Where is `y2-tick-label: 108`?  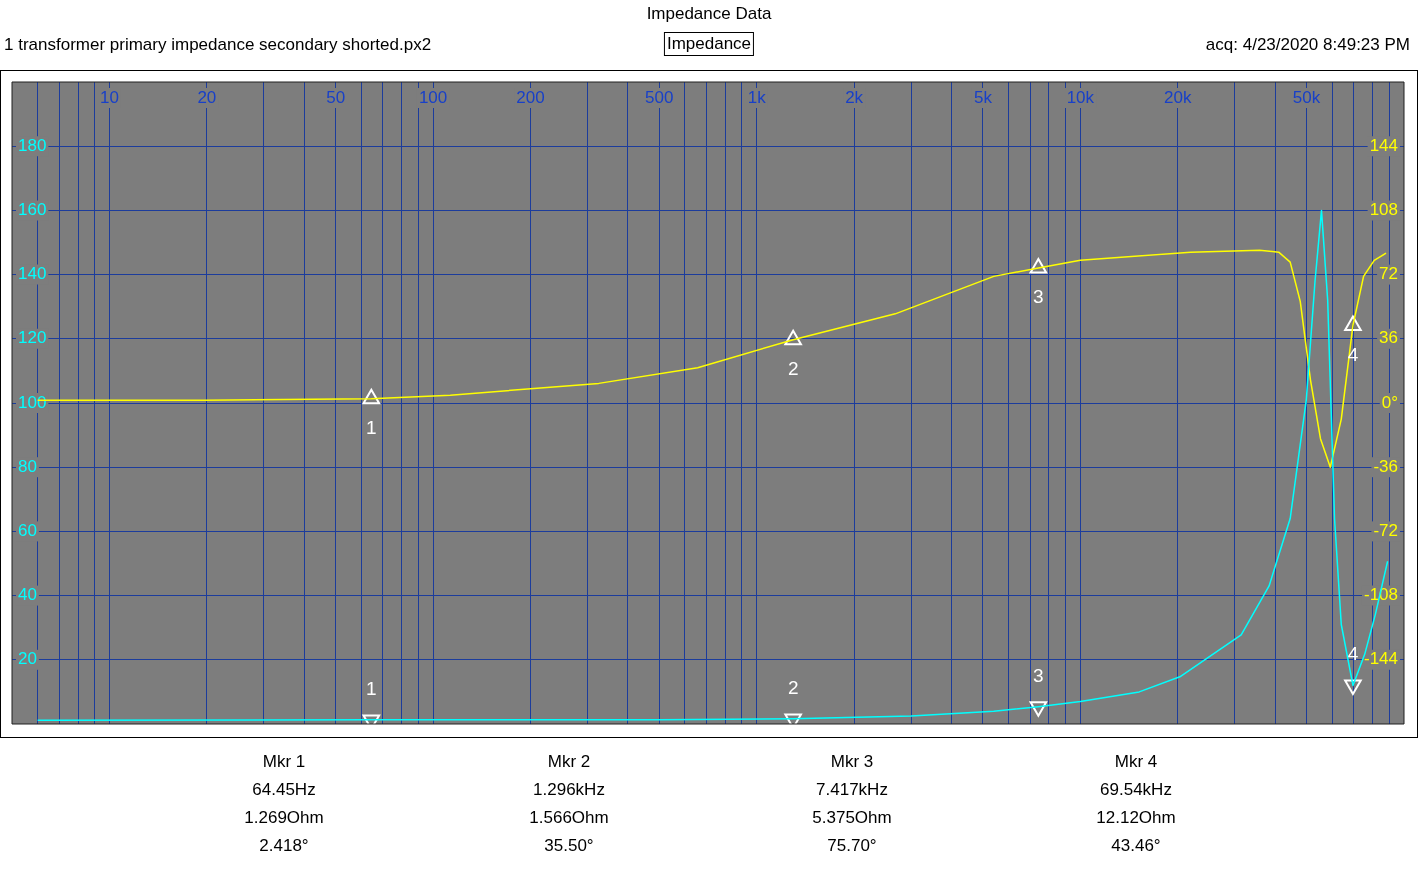 y2-tick-label: 108 is located at coordinates (1384, 210).